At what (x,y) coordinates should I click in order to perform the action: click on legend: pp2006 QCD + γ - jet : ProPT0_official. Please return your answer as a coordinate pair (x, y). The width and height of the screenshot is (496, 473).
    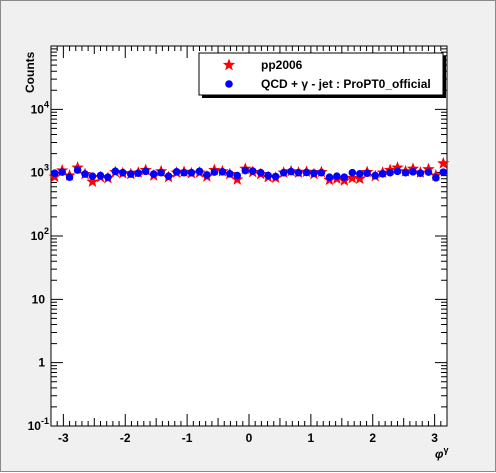
    Looking at the image, I should click on (322, 75).